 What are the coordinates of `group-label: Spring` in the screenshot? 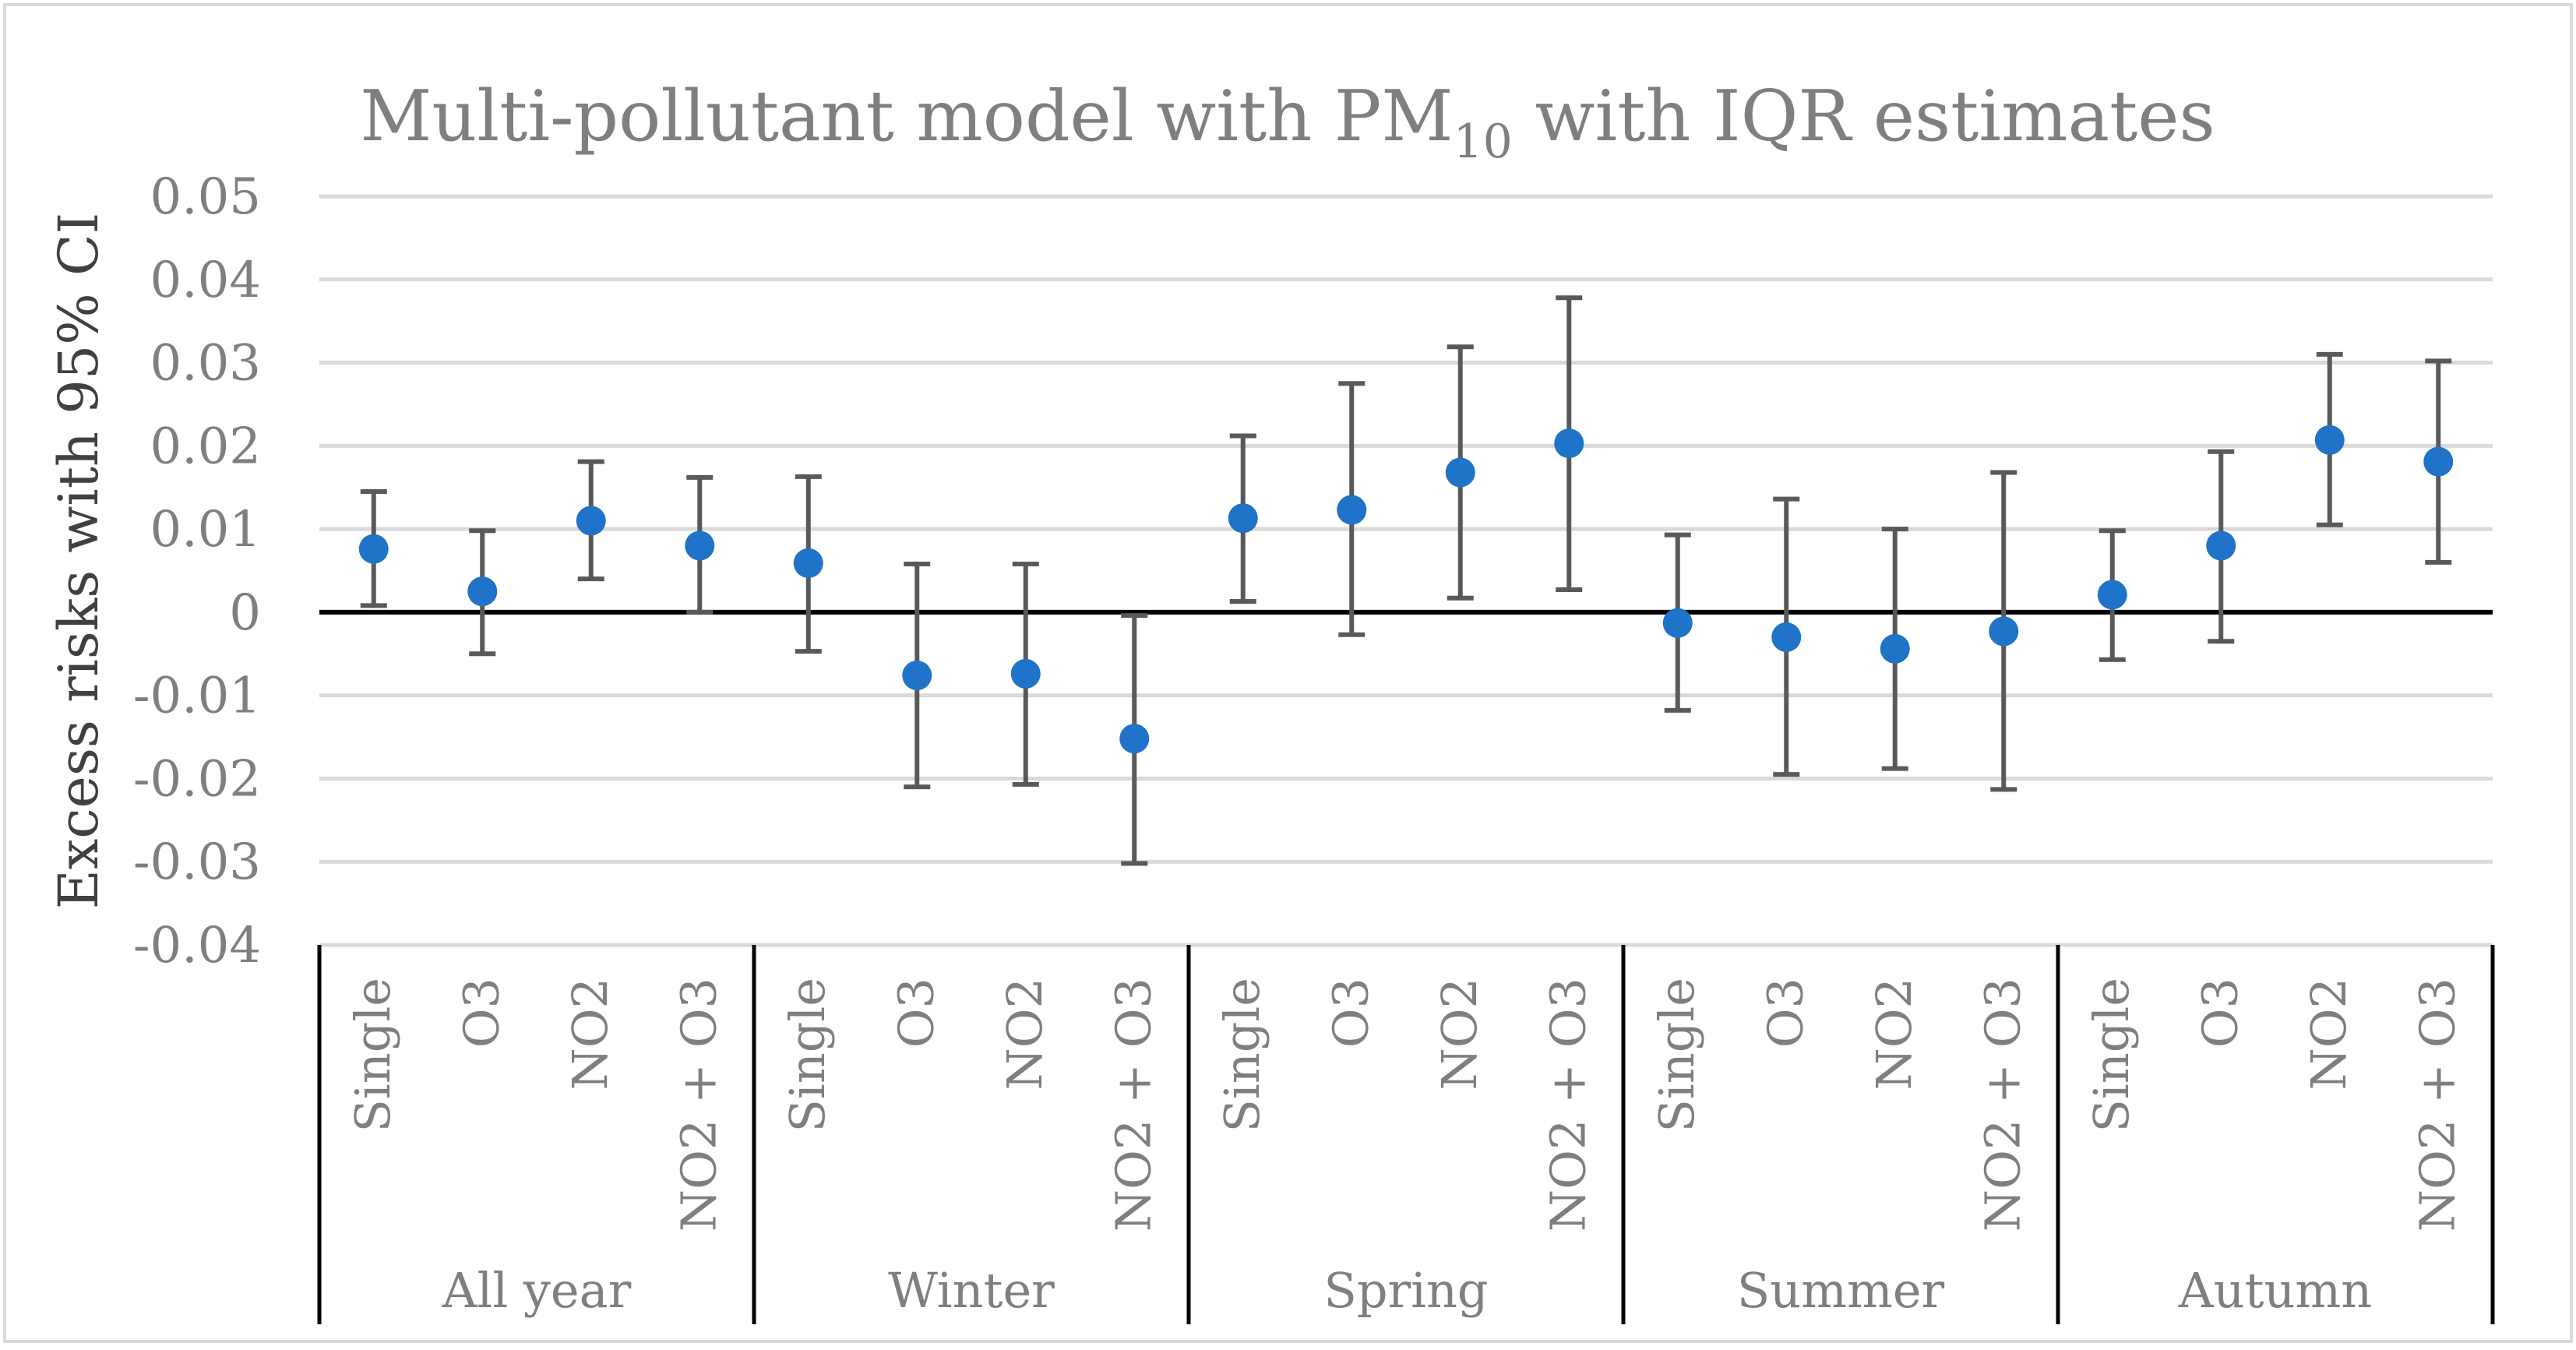 It's located at (1405, 1291).